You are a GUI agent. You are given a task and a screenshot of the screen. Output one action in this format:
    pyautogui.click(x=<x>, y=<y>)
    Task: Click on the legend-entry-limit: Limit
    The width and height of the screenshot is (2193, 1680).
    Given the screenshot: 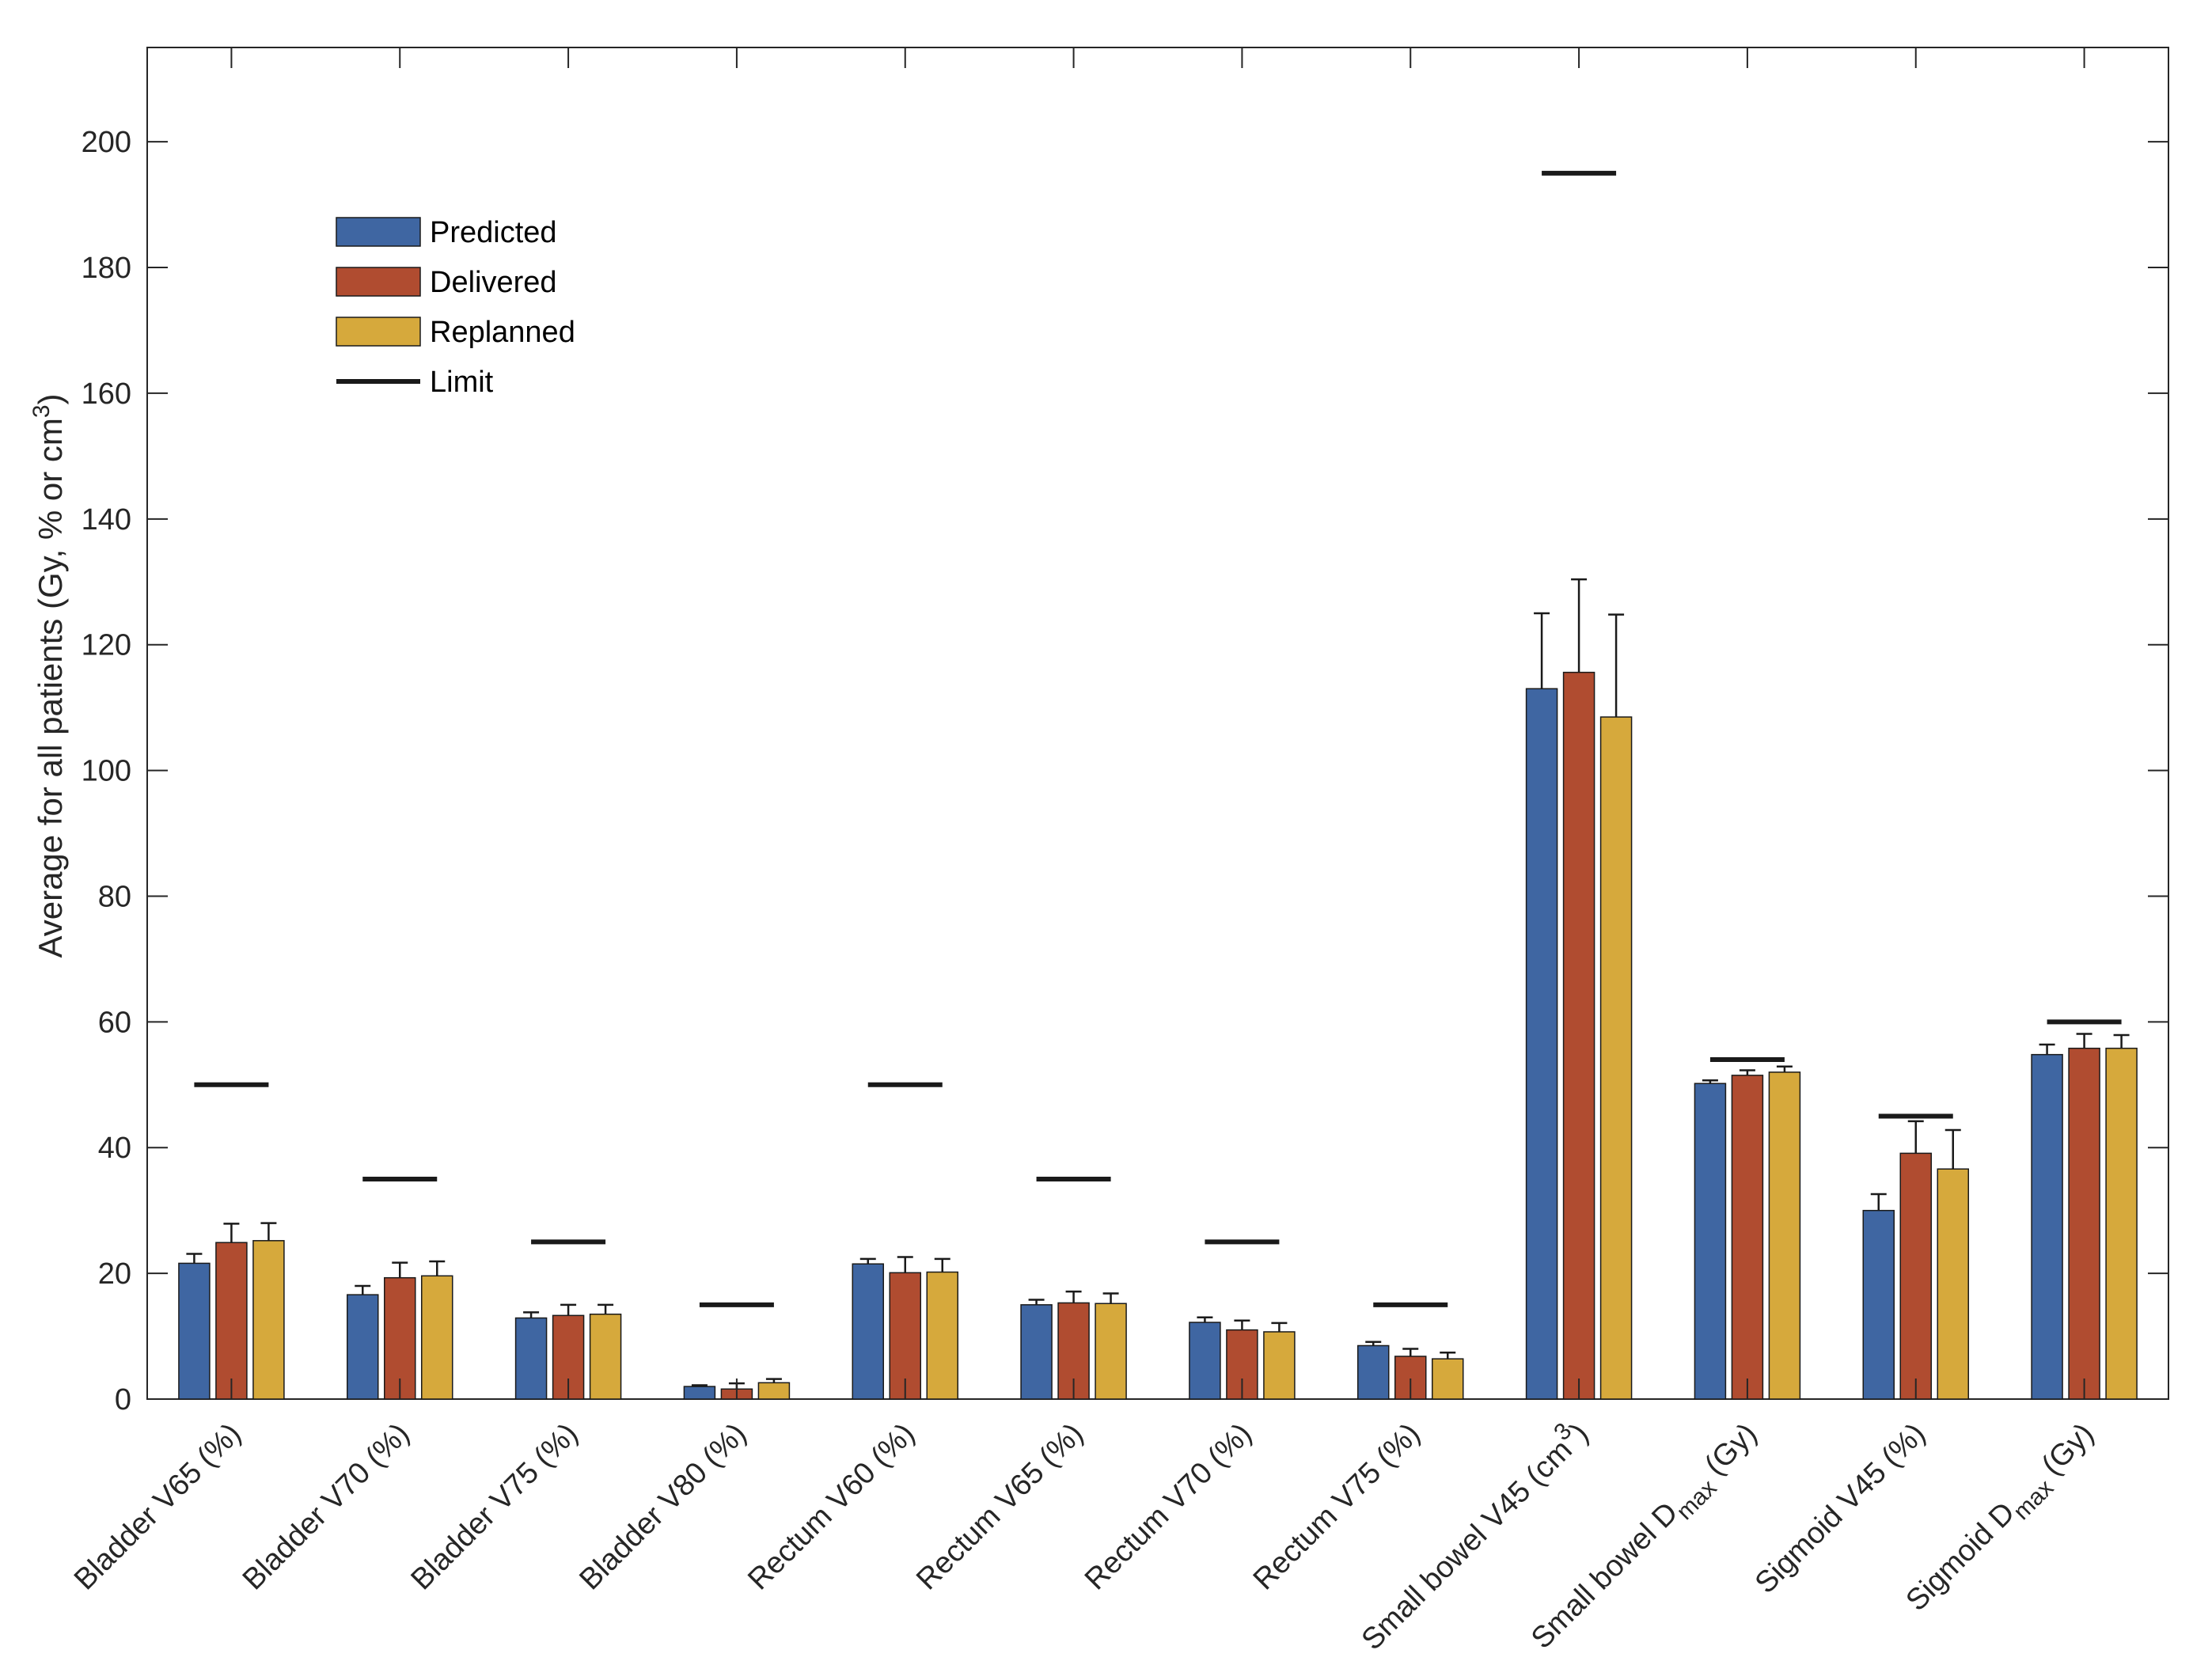 What is the action you would take?
    pyautogui.click(x=415, y=382)
    